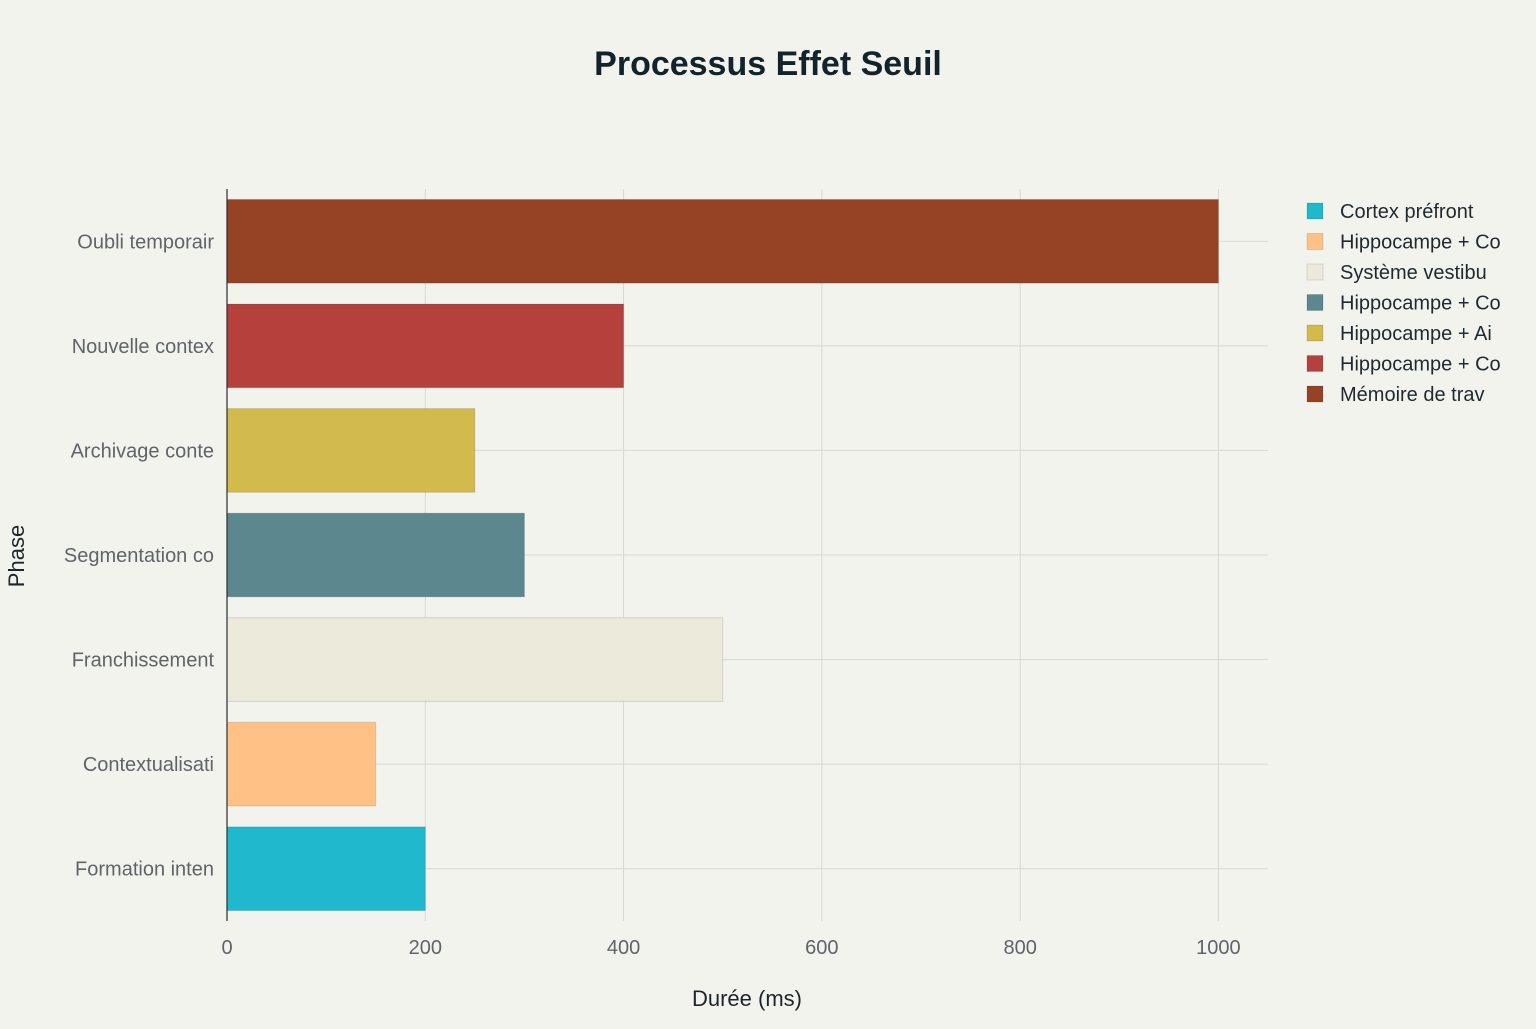  I want to click on legend-label: Mémoire de trav, so click(1412, 395).